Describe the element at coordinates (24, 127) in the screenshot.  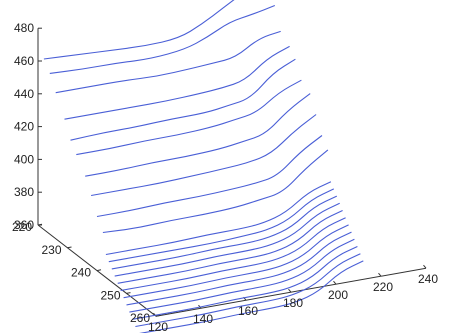
I see `z-tick-label: 420` at that location.